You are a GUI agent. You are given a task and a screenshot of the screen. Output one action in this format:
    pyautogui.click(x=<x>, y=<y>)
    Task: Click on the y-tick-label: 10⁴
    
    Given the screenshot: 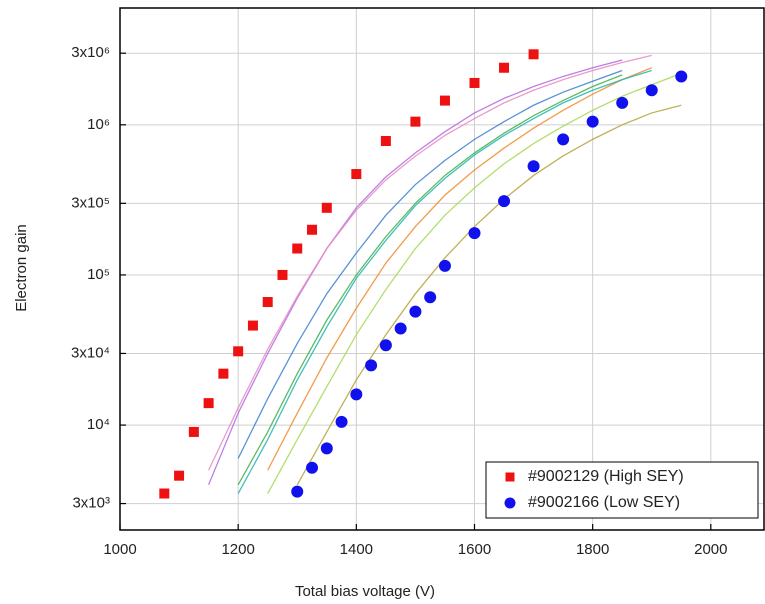 What is the action you would take?
    pyautogui.click(x=98, y=424)
    